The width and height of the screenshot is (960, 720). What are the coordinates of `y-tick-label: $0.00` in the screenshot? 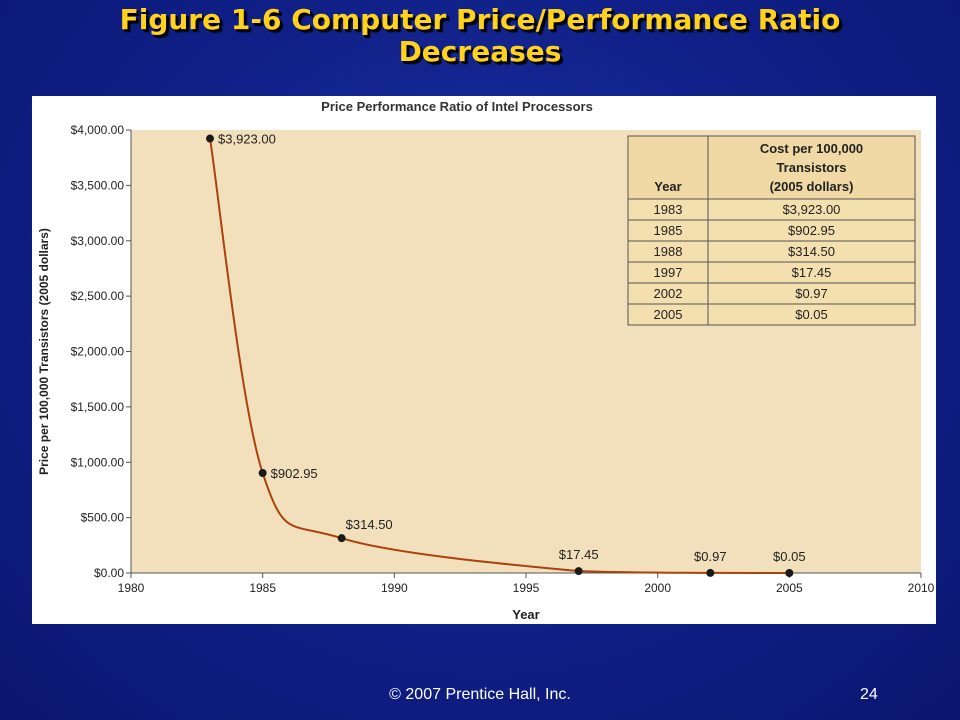 It's located at (109, 573).